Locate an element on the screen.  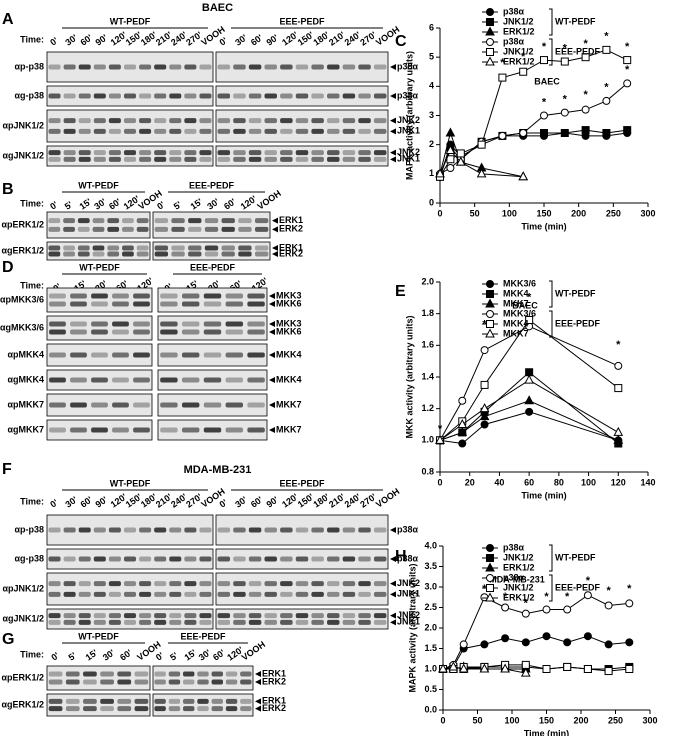
legend-marker is located at coordinates (490, 597).